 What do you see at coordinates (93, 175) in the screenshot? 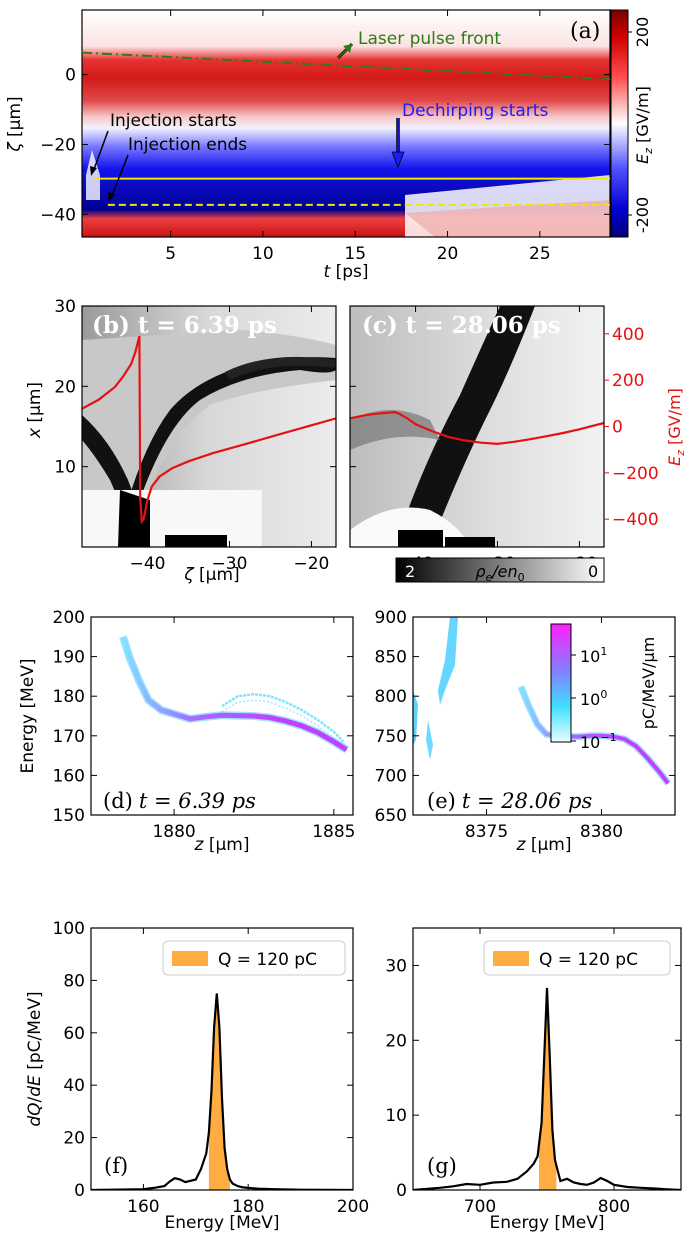
I see `panel-a-injection-spike` at bounding box center [93, 175].